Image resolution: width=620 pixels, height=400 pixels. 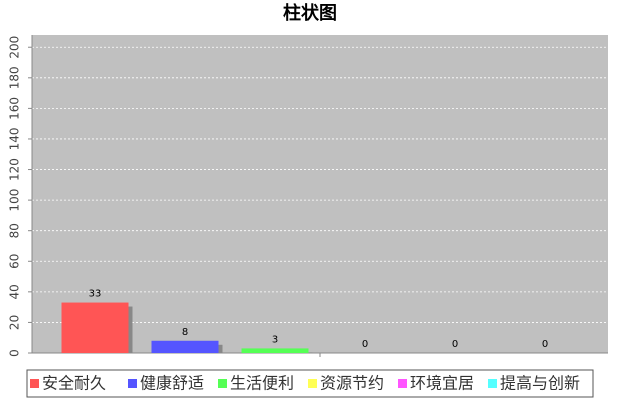 I want to click on legend-label: 安全耐久, so click(x=74, y=383).